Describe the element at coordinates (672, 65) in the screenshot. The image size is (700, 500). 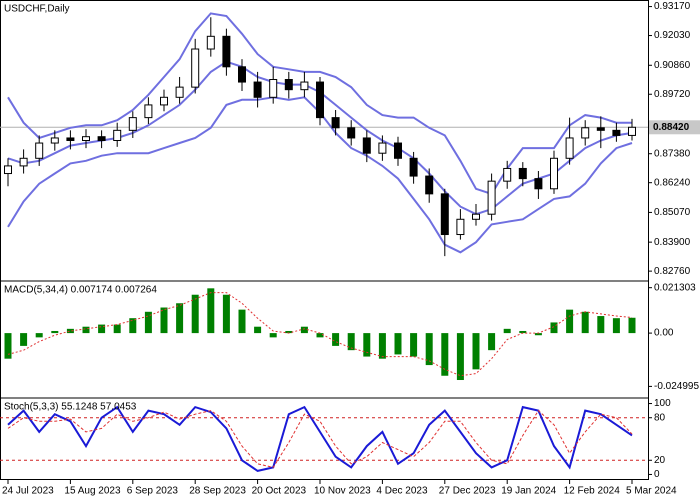
I see `y-tick-label: 0.90860` at that location.